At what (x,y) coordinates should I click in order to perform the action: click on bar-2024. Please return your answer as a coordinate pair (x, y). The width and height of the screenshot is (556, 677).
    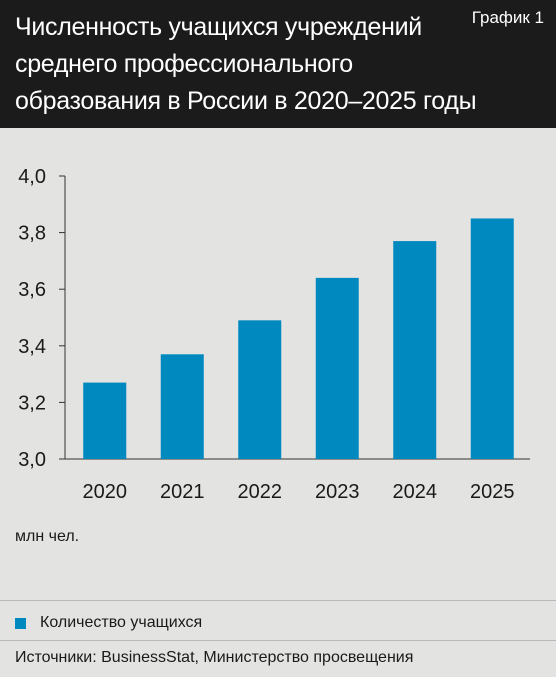
    Looking at the image, I should click on (415, 350).